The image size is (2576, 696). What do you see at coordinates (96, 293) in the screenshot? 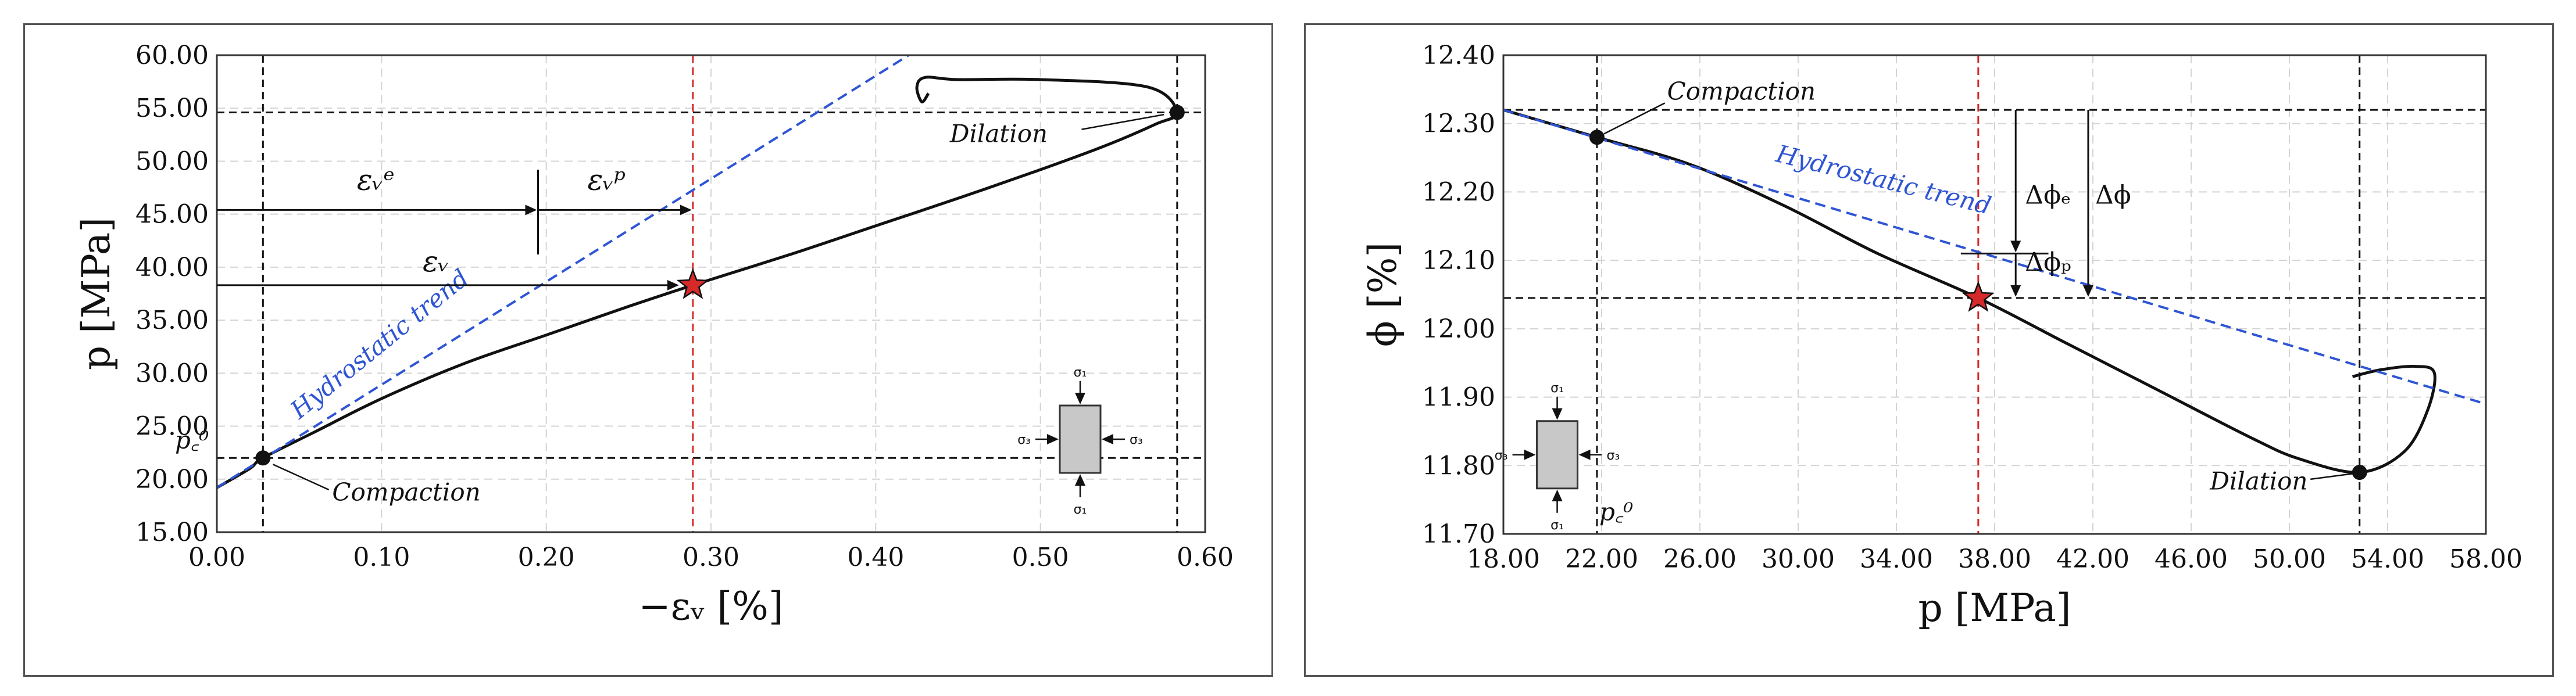
I see `left-y-axis-label: p [MPa]` at bounding box center [96, 293].